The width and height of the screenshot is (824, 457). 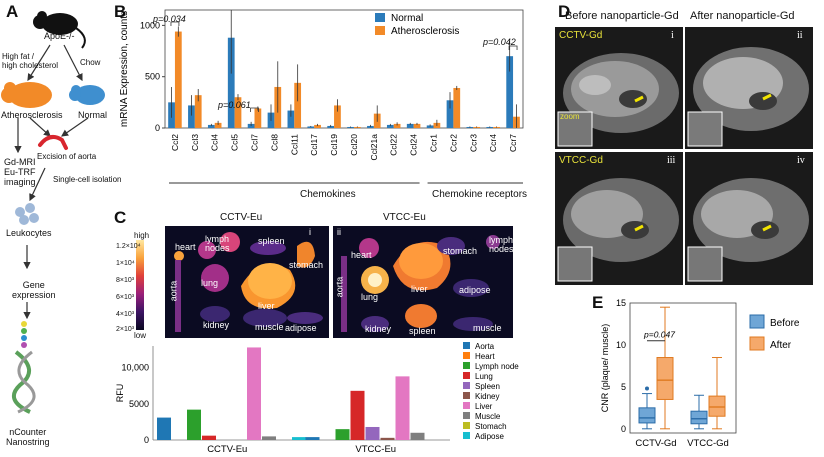 What do you see at coordinates (53, 212) in the screenshot?
I see `panel-a-drawings` at bounding box center [53, 212].